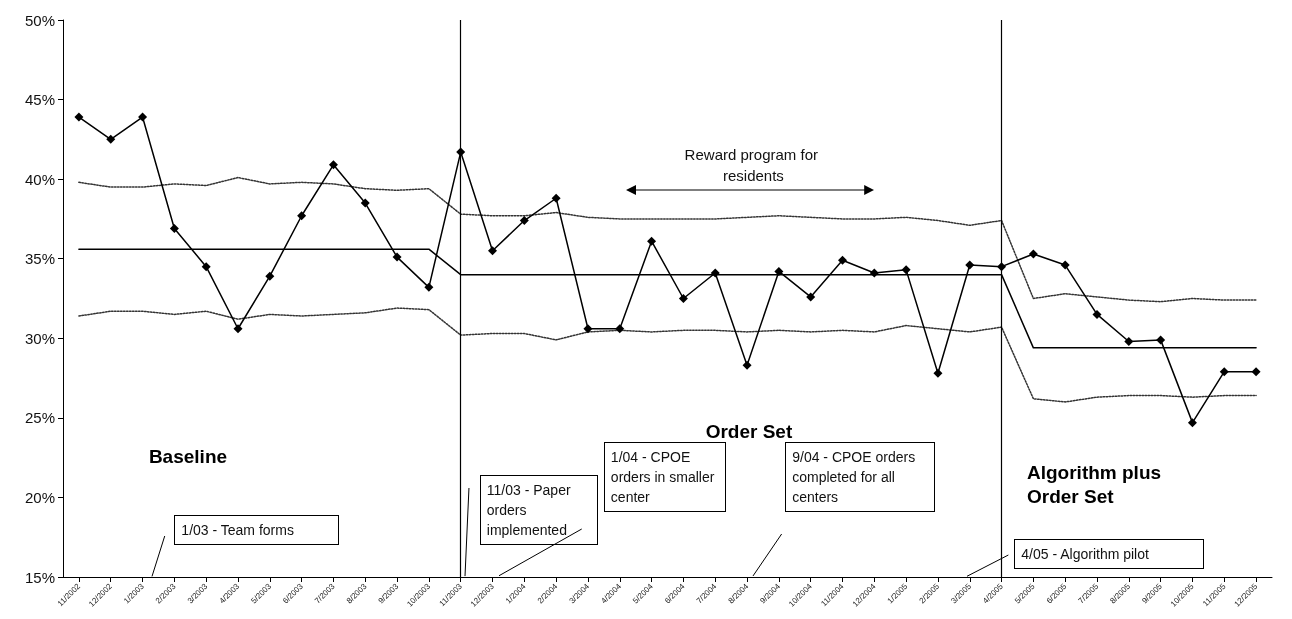  I want to click on y-tick-label: 45%, so click(39, 100).